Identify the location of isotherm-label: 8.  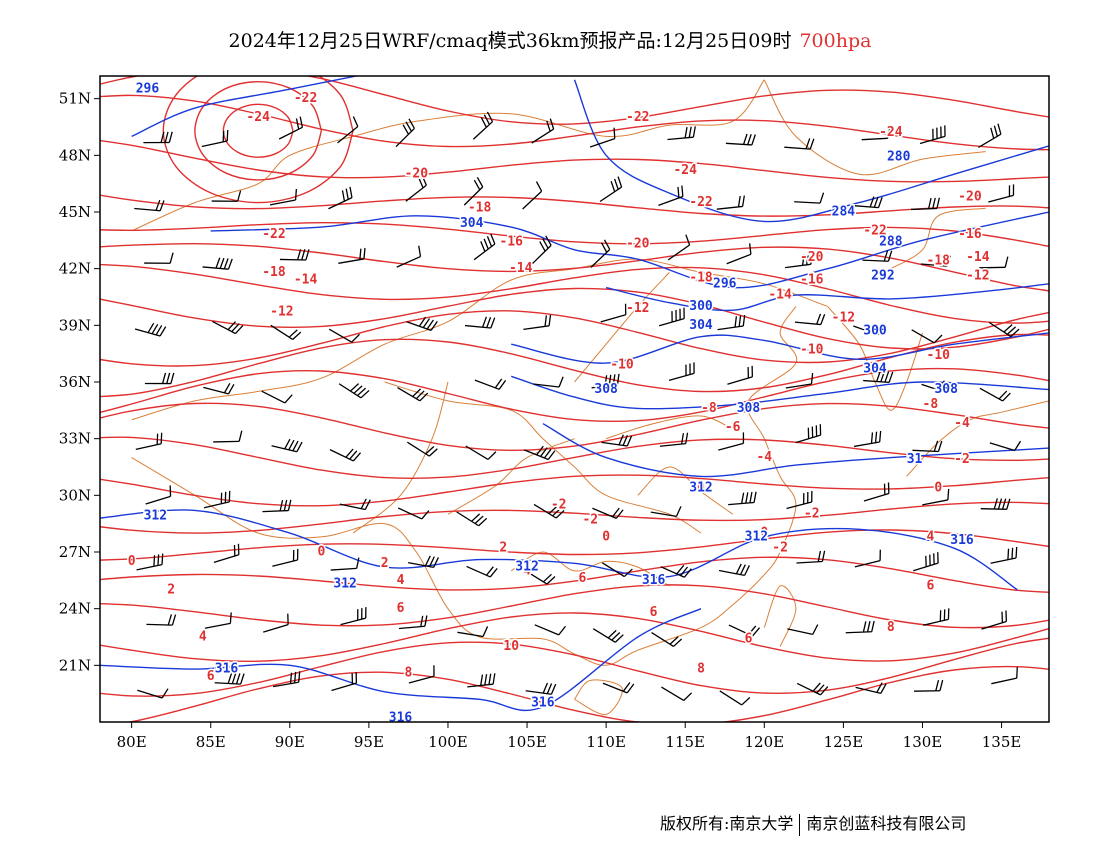
(701, 669).